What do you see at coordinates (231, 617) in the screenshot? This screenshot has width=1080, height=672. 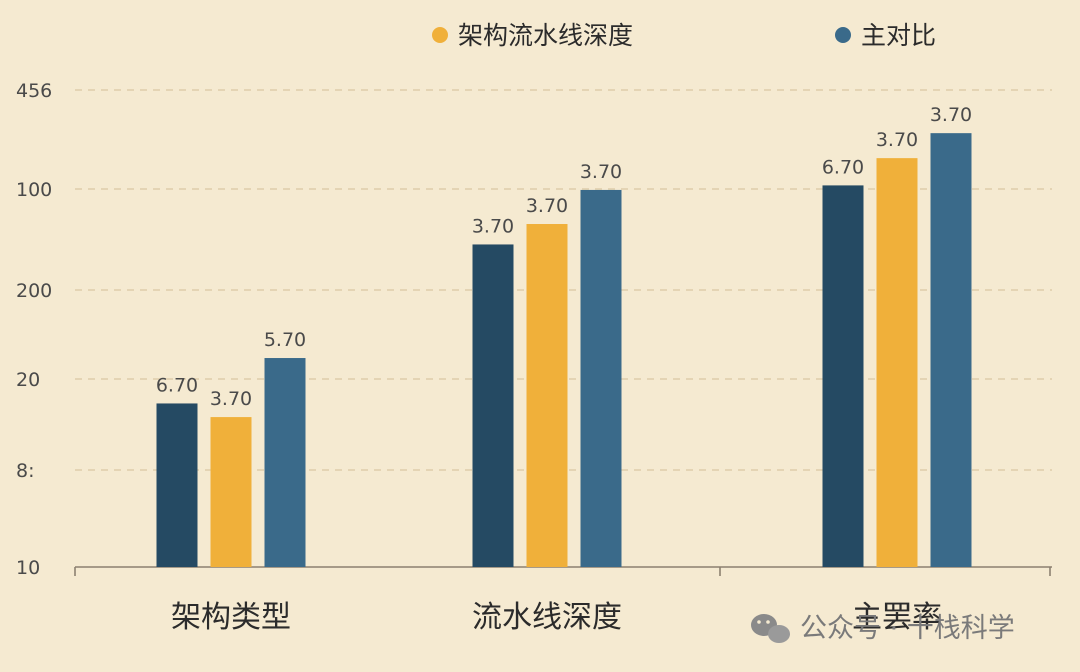 I see `x-category-label: 架构类型` at bounding box center [231, 617].